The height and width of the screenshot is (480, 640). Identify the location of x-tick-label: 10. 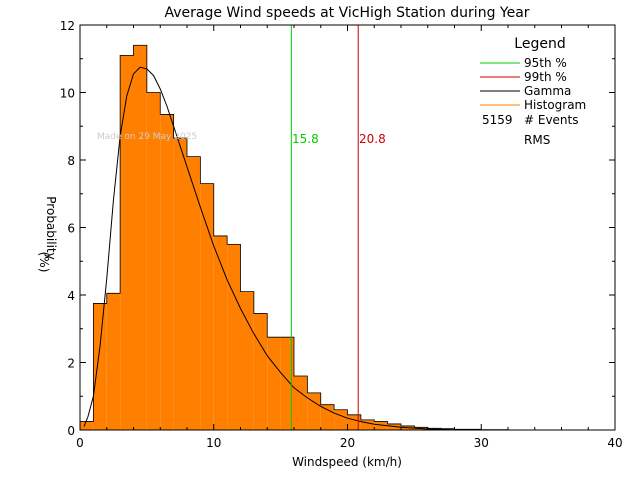
(213, 443).